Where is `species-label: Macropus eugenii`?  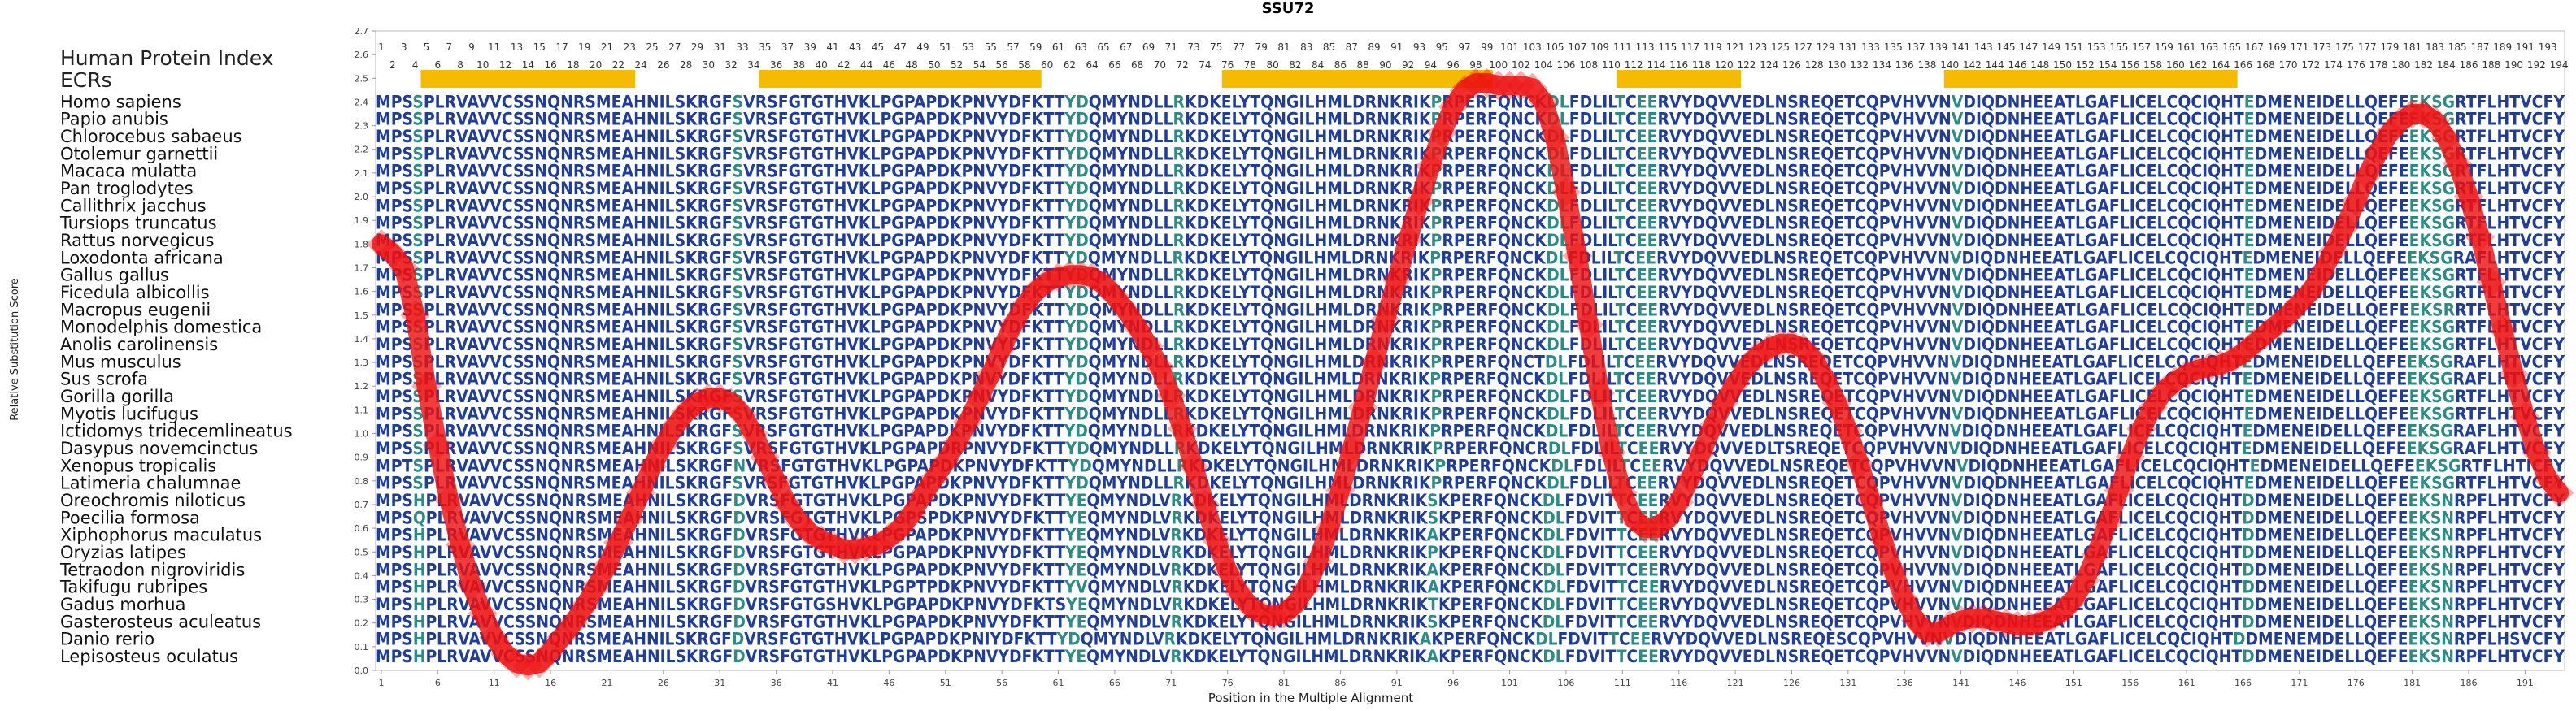
species-label: Macropus eugenii is located at coordinates (136, 309).